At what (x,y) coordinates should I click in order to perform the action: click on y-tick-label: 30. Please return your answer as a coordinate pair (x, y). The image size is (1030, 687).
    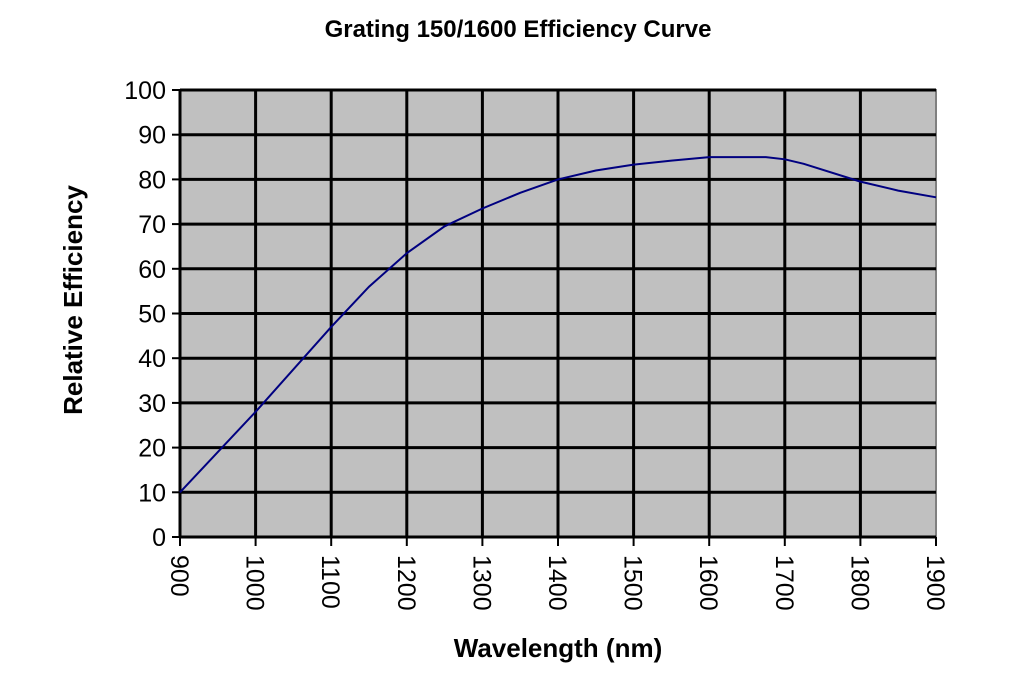
    Looking at the image, I should click on (152, 404).